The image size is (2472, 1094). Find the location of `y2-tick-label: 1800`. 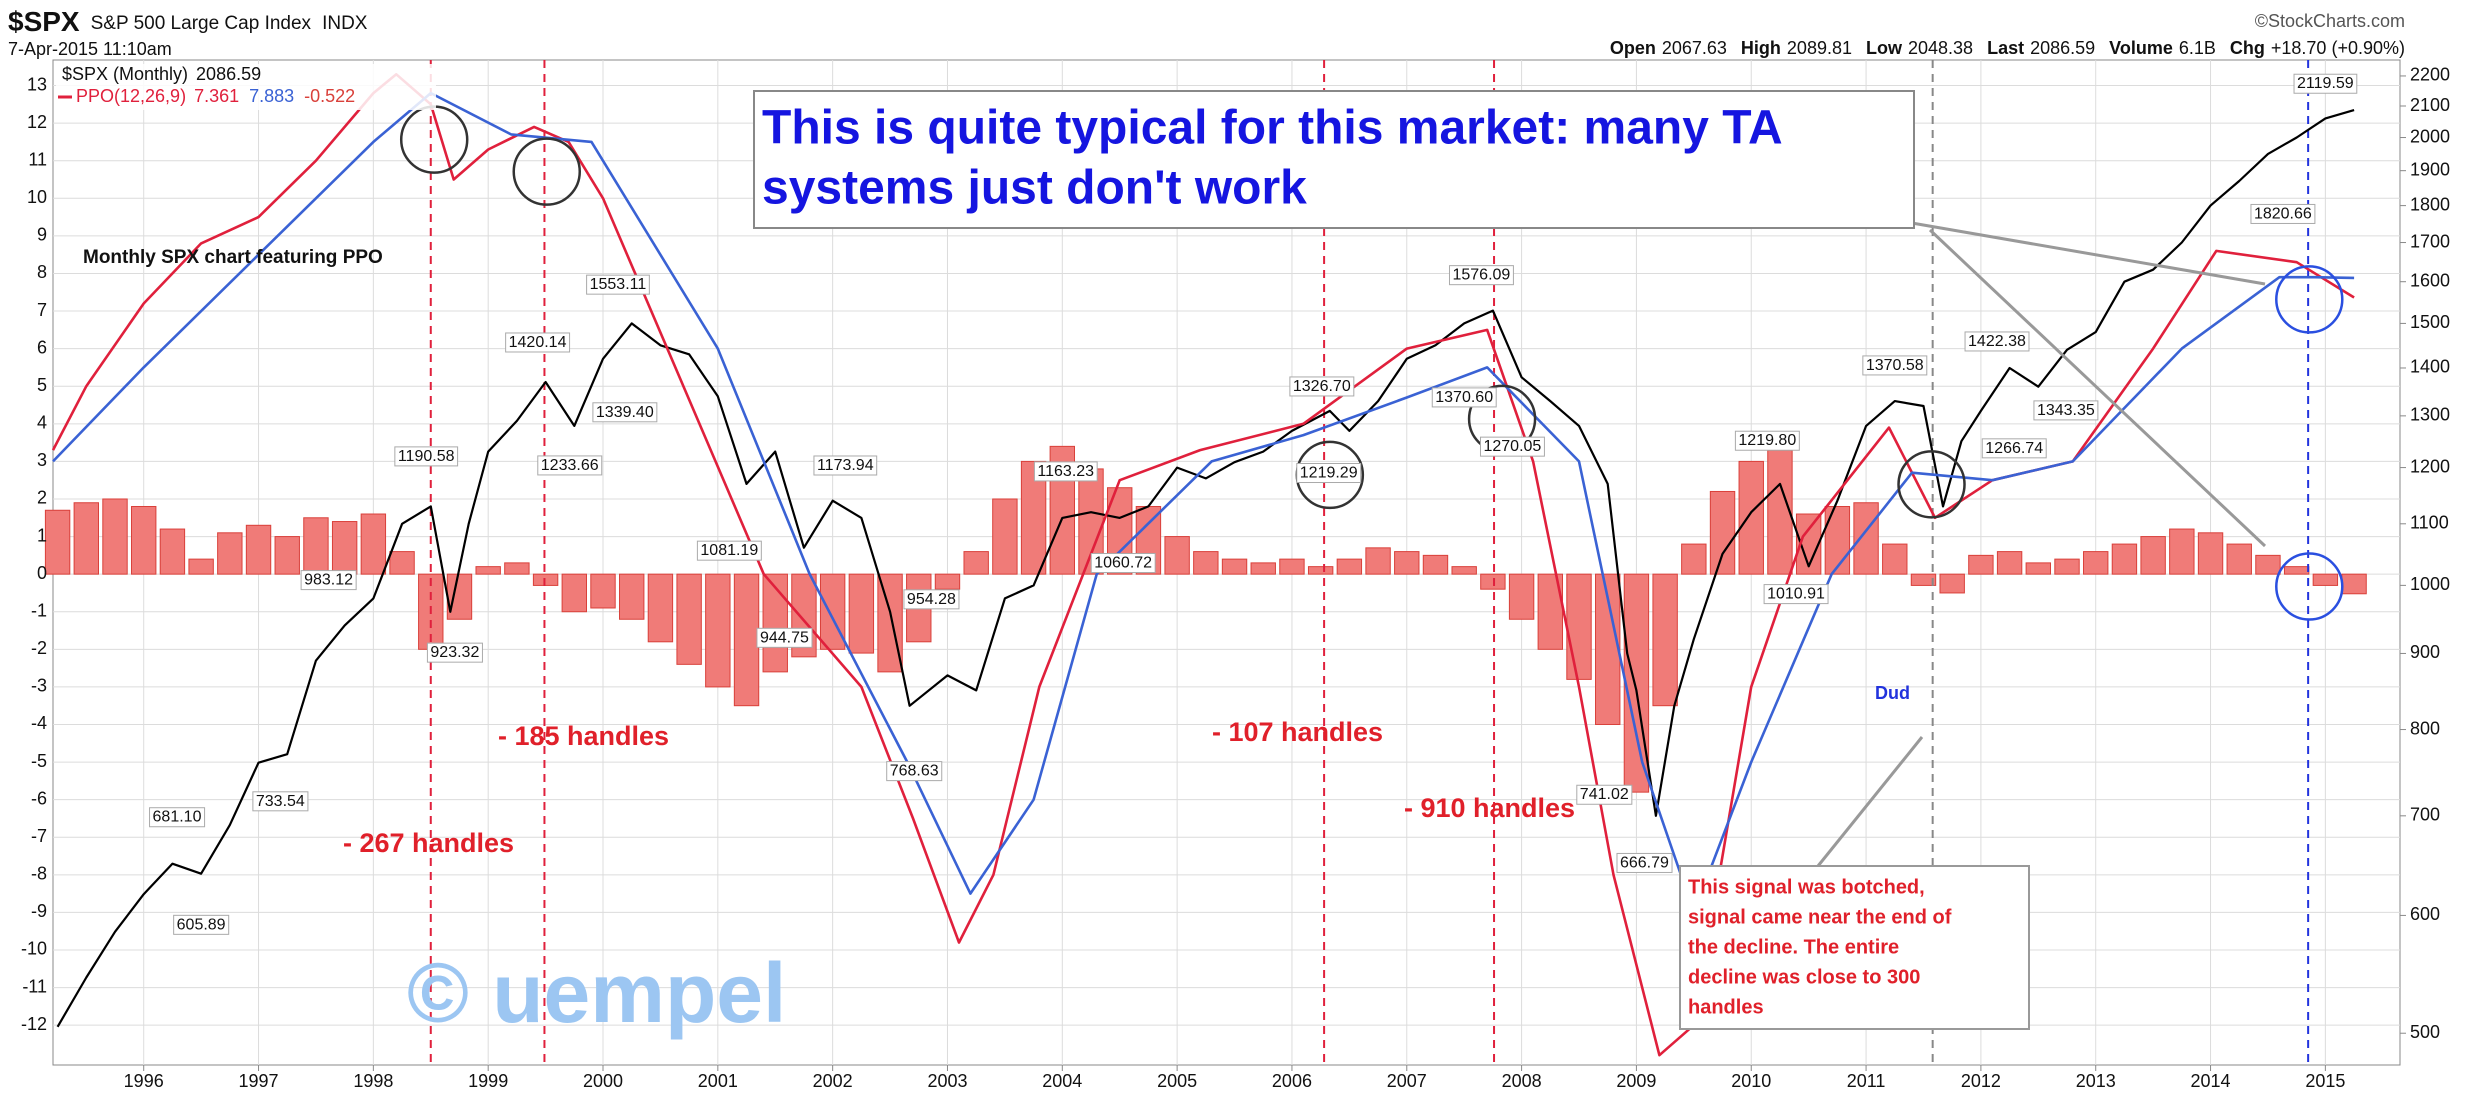

y2-tick-label: 1800 is located at coordinates (2430, 204).